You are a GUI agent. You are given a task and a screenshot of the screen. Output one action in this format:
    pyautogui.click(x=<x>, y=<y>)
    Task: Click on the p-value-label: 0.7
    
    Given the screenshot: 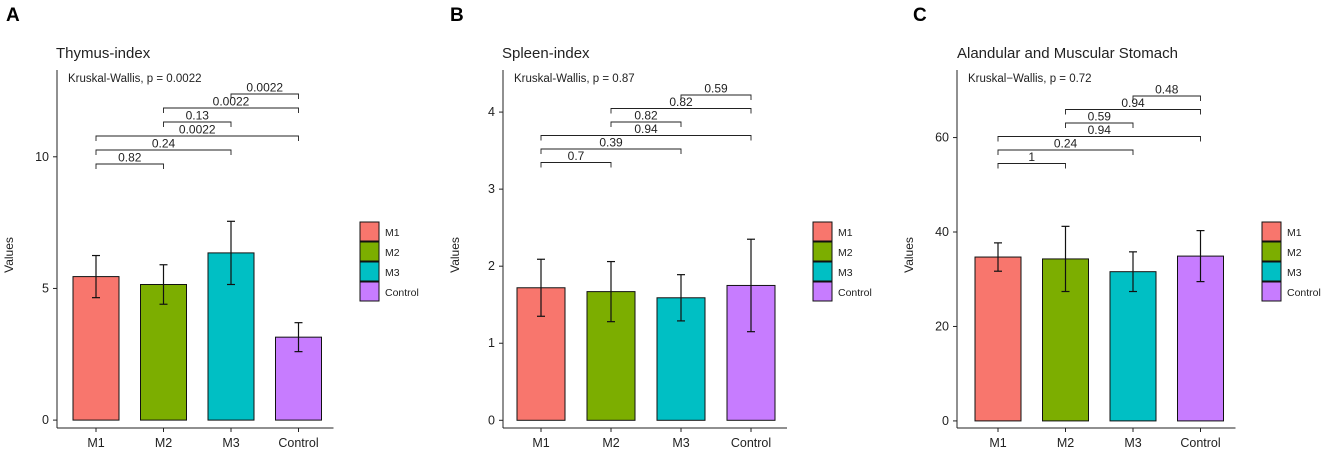 What is the action you would take?
    pyautogui.click(x=576, y=156)
    